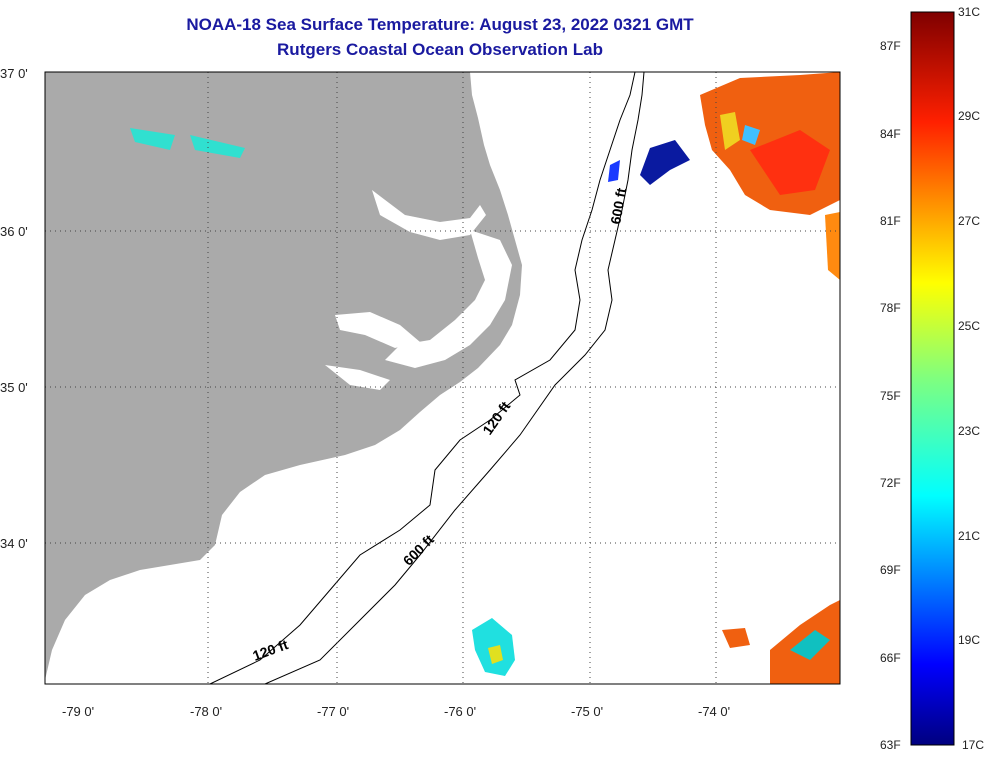  What do you see at coordinates (14, 387) in the screenshot?
I see `lat-label: 35 0'` at bounding box center [14, 387].